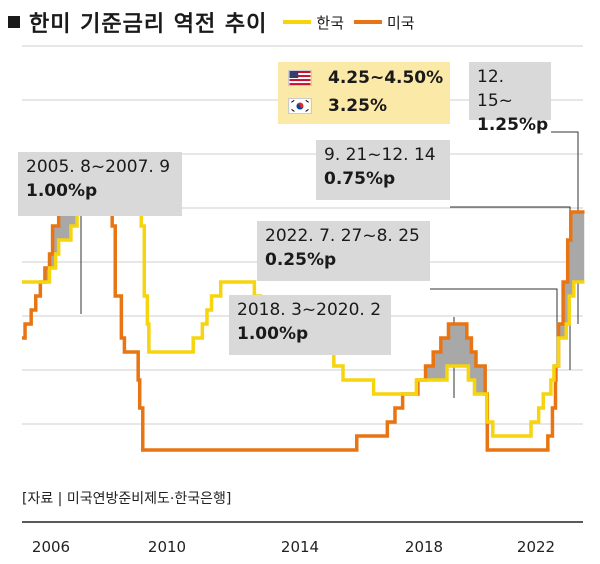 This screenshot has height=564, width=600. I want to click on us-rate-value: 4.25~4.50%, so click(386, 78).